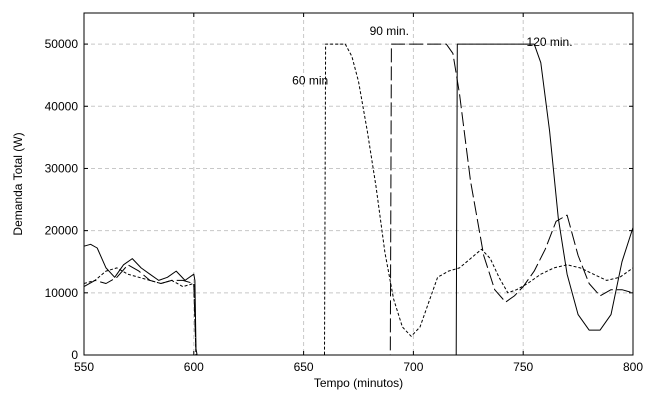  What do you see at coordinates (633, 367) in the screenshot?
I see `x-tick-label: 800` at bounding box center [633, 367].